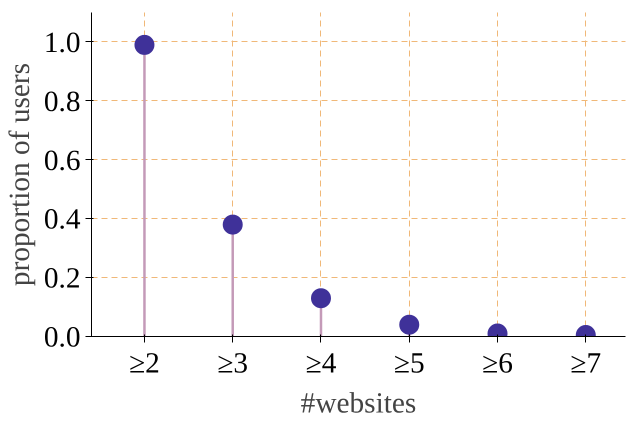  What do you see at coordinates (62, 338) in the screenshot?
I see `y-tick-label: 0.0` at bounding box center [62, 338].